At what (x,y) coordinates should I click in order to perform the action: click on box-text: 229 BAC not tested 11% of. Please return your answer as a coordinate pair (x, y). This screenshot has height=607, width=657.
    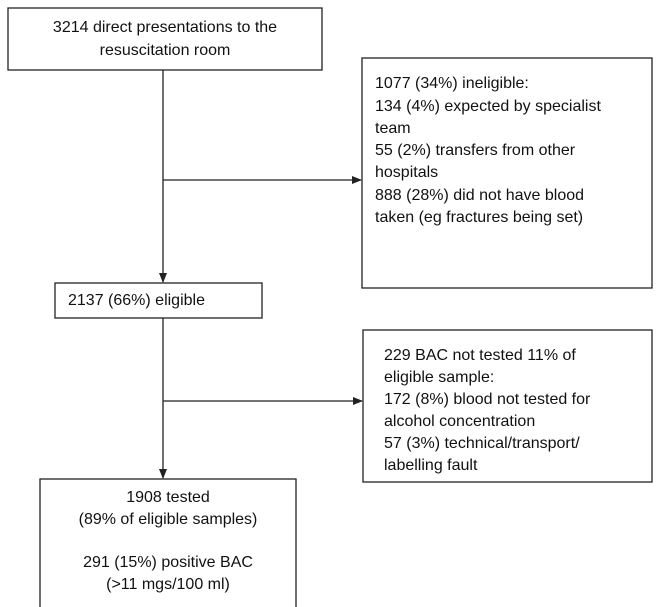
    Looking at the image, I should click on (480, 355).